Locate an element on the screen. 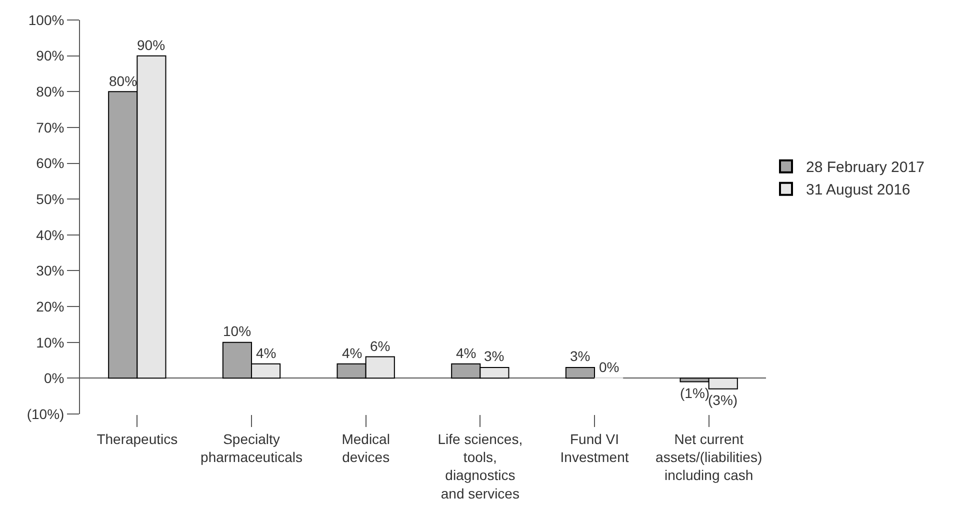 This screenshot has width=966, height=519. x-tick-label: Medical devices is located at coordinates (366, 447).